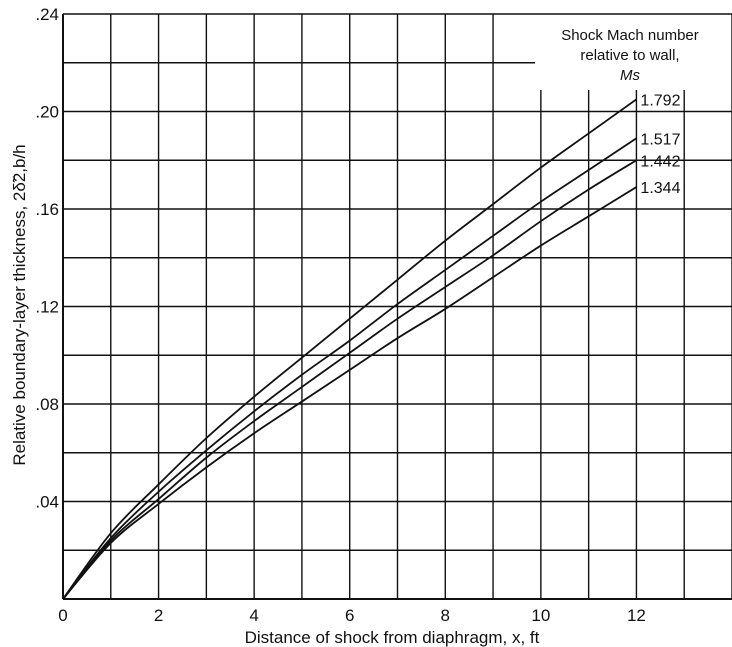  What do you see at coordinates (540, 615) in the screenshot?
I see `x-tick-label: 10` at bounding box center [540, 615].